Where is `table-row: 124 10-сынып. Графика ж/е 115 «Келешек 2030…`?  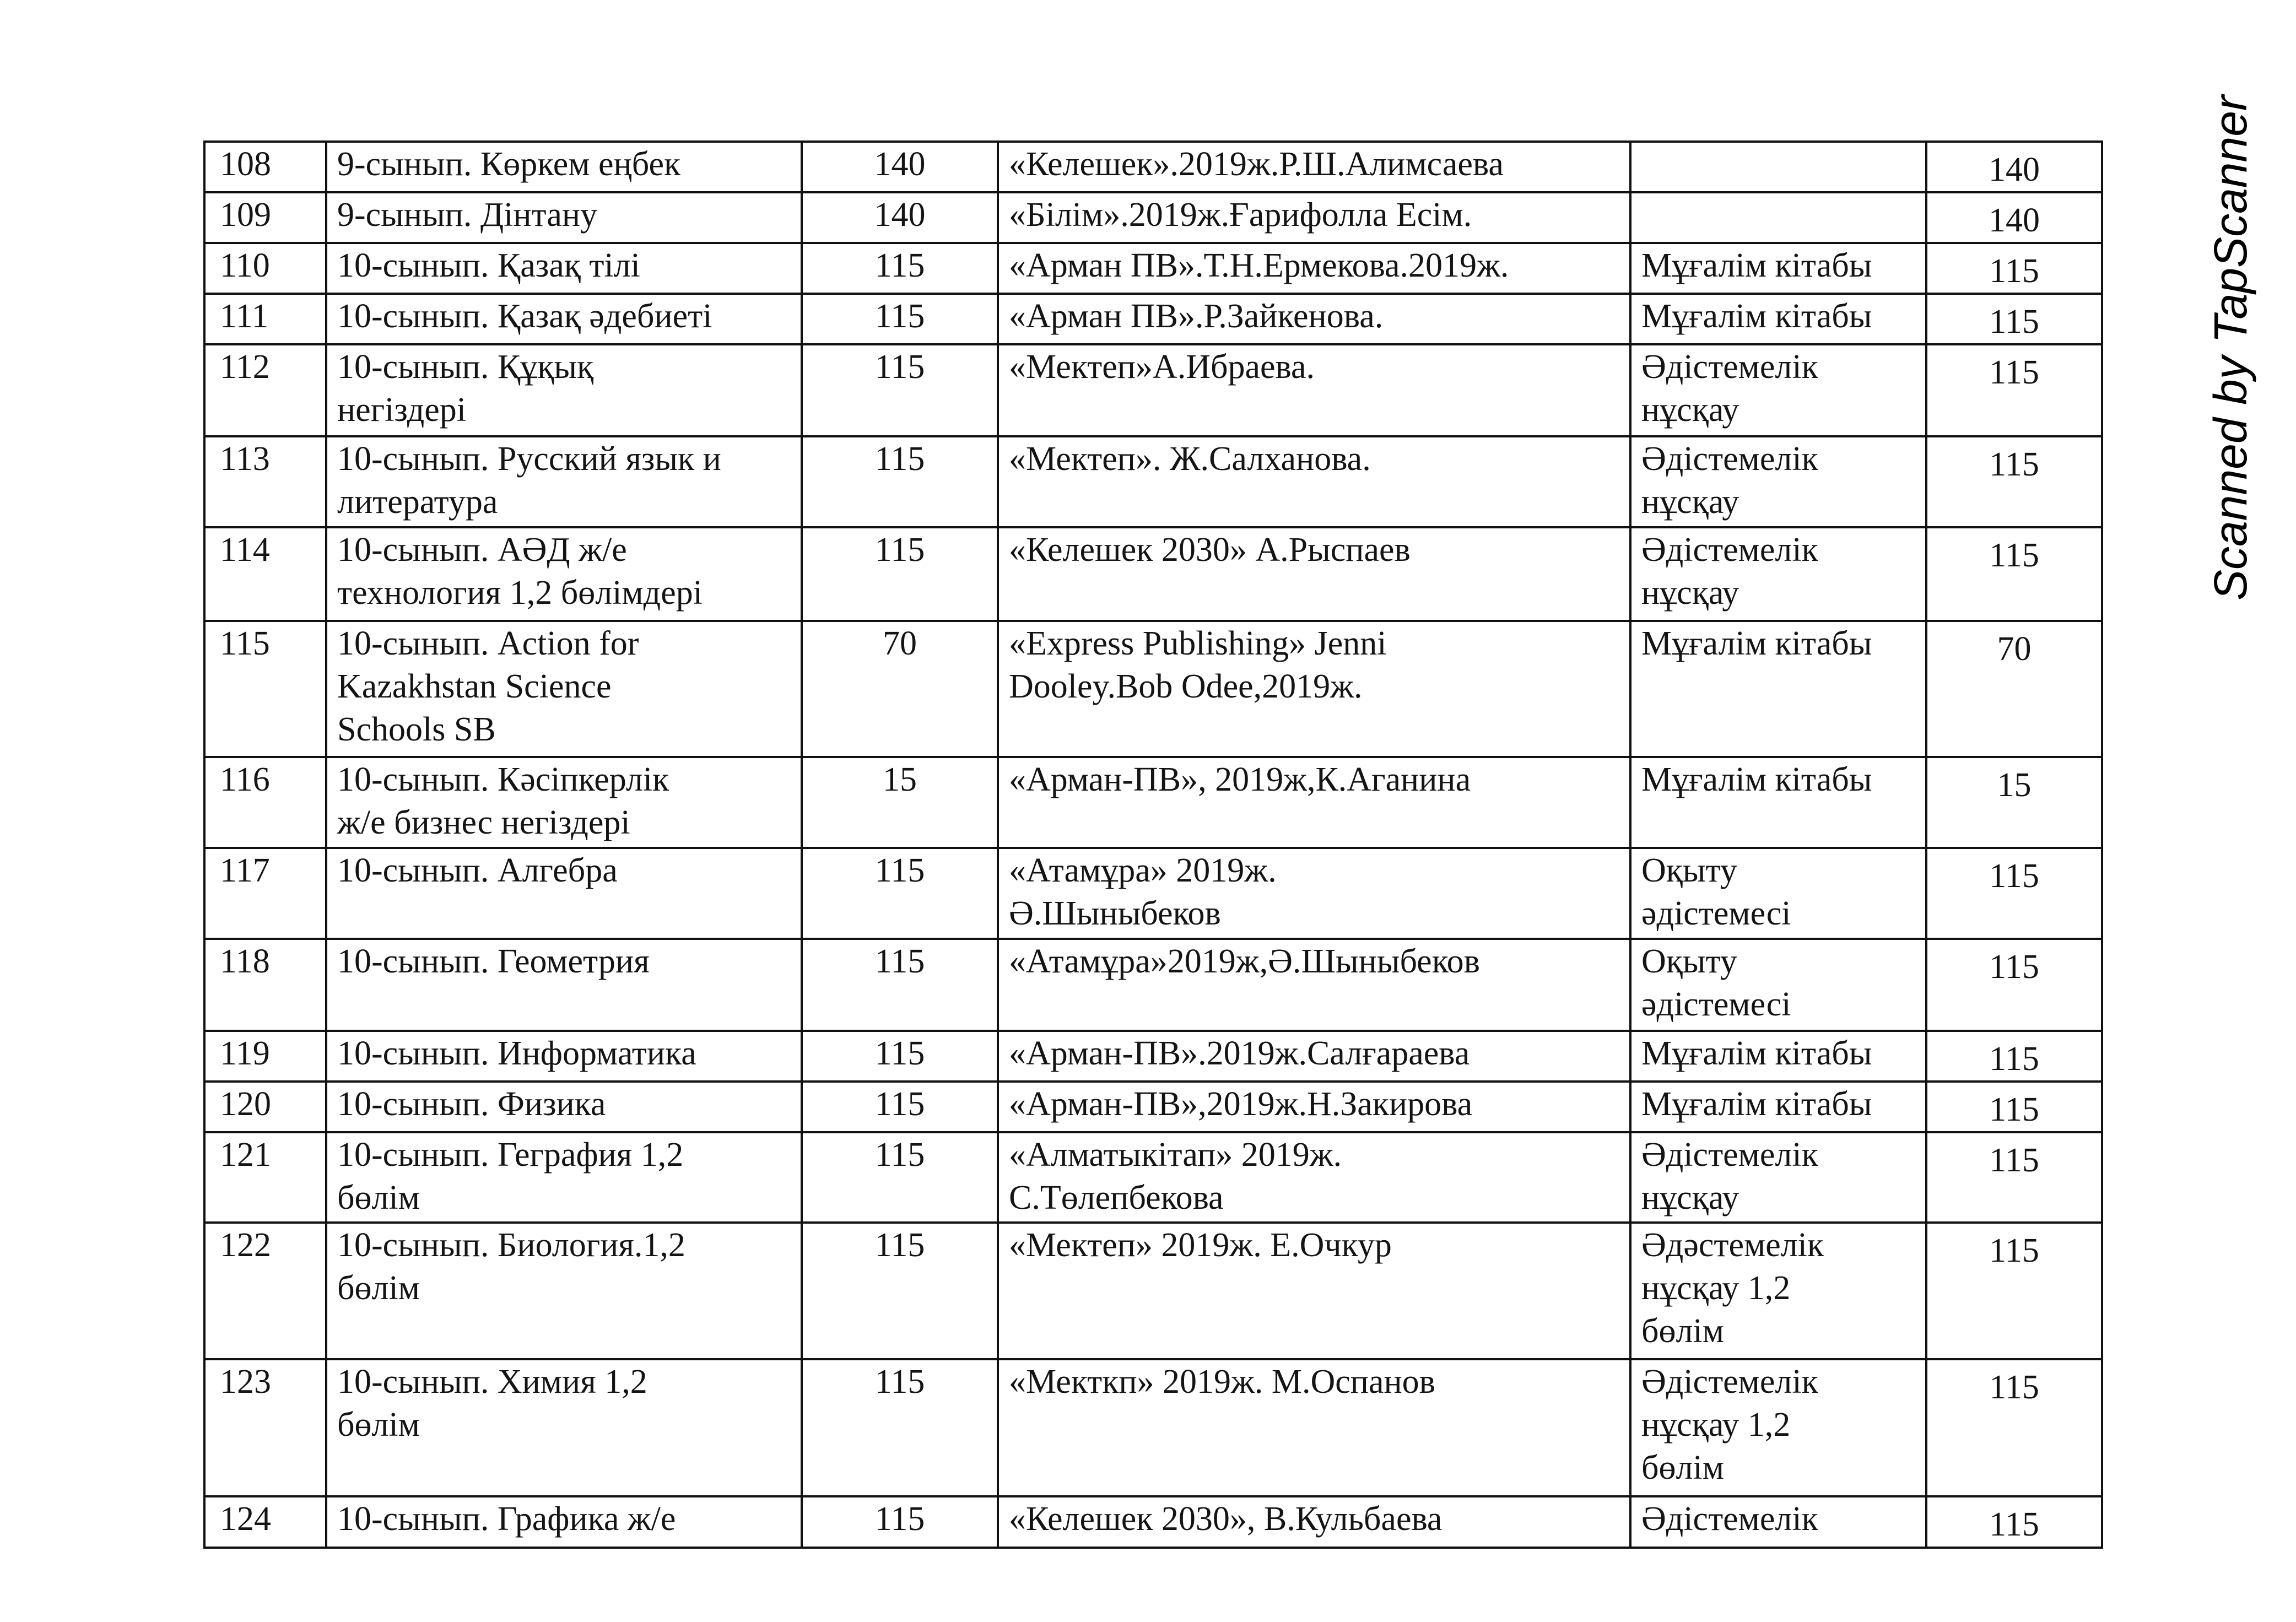 table-row: 124 10-сынып. Графика ж/е 115 «Келешек 2030… is located at coordinates (1153, 1522).